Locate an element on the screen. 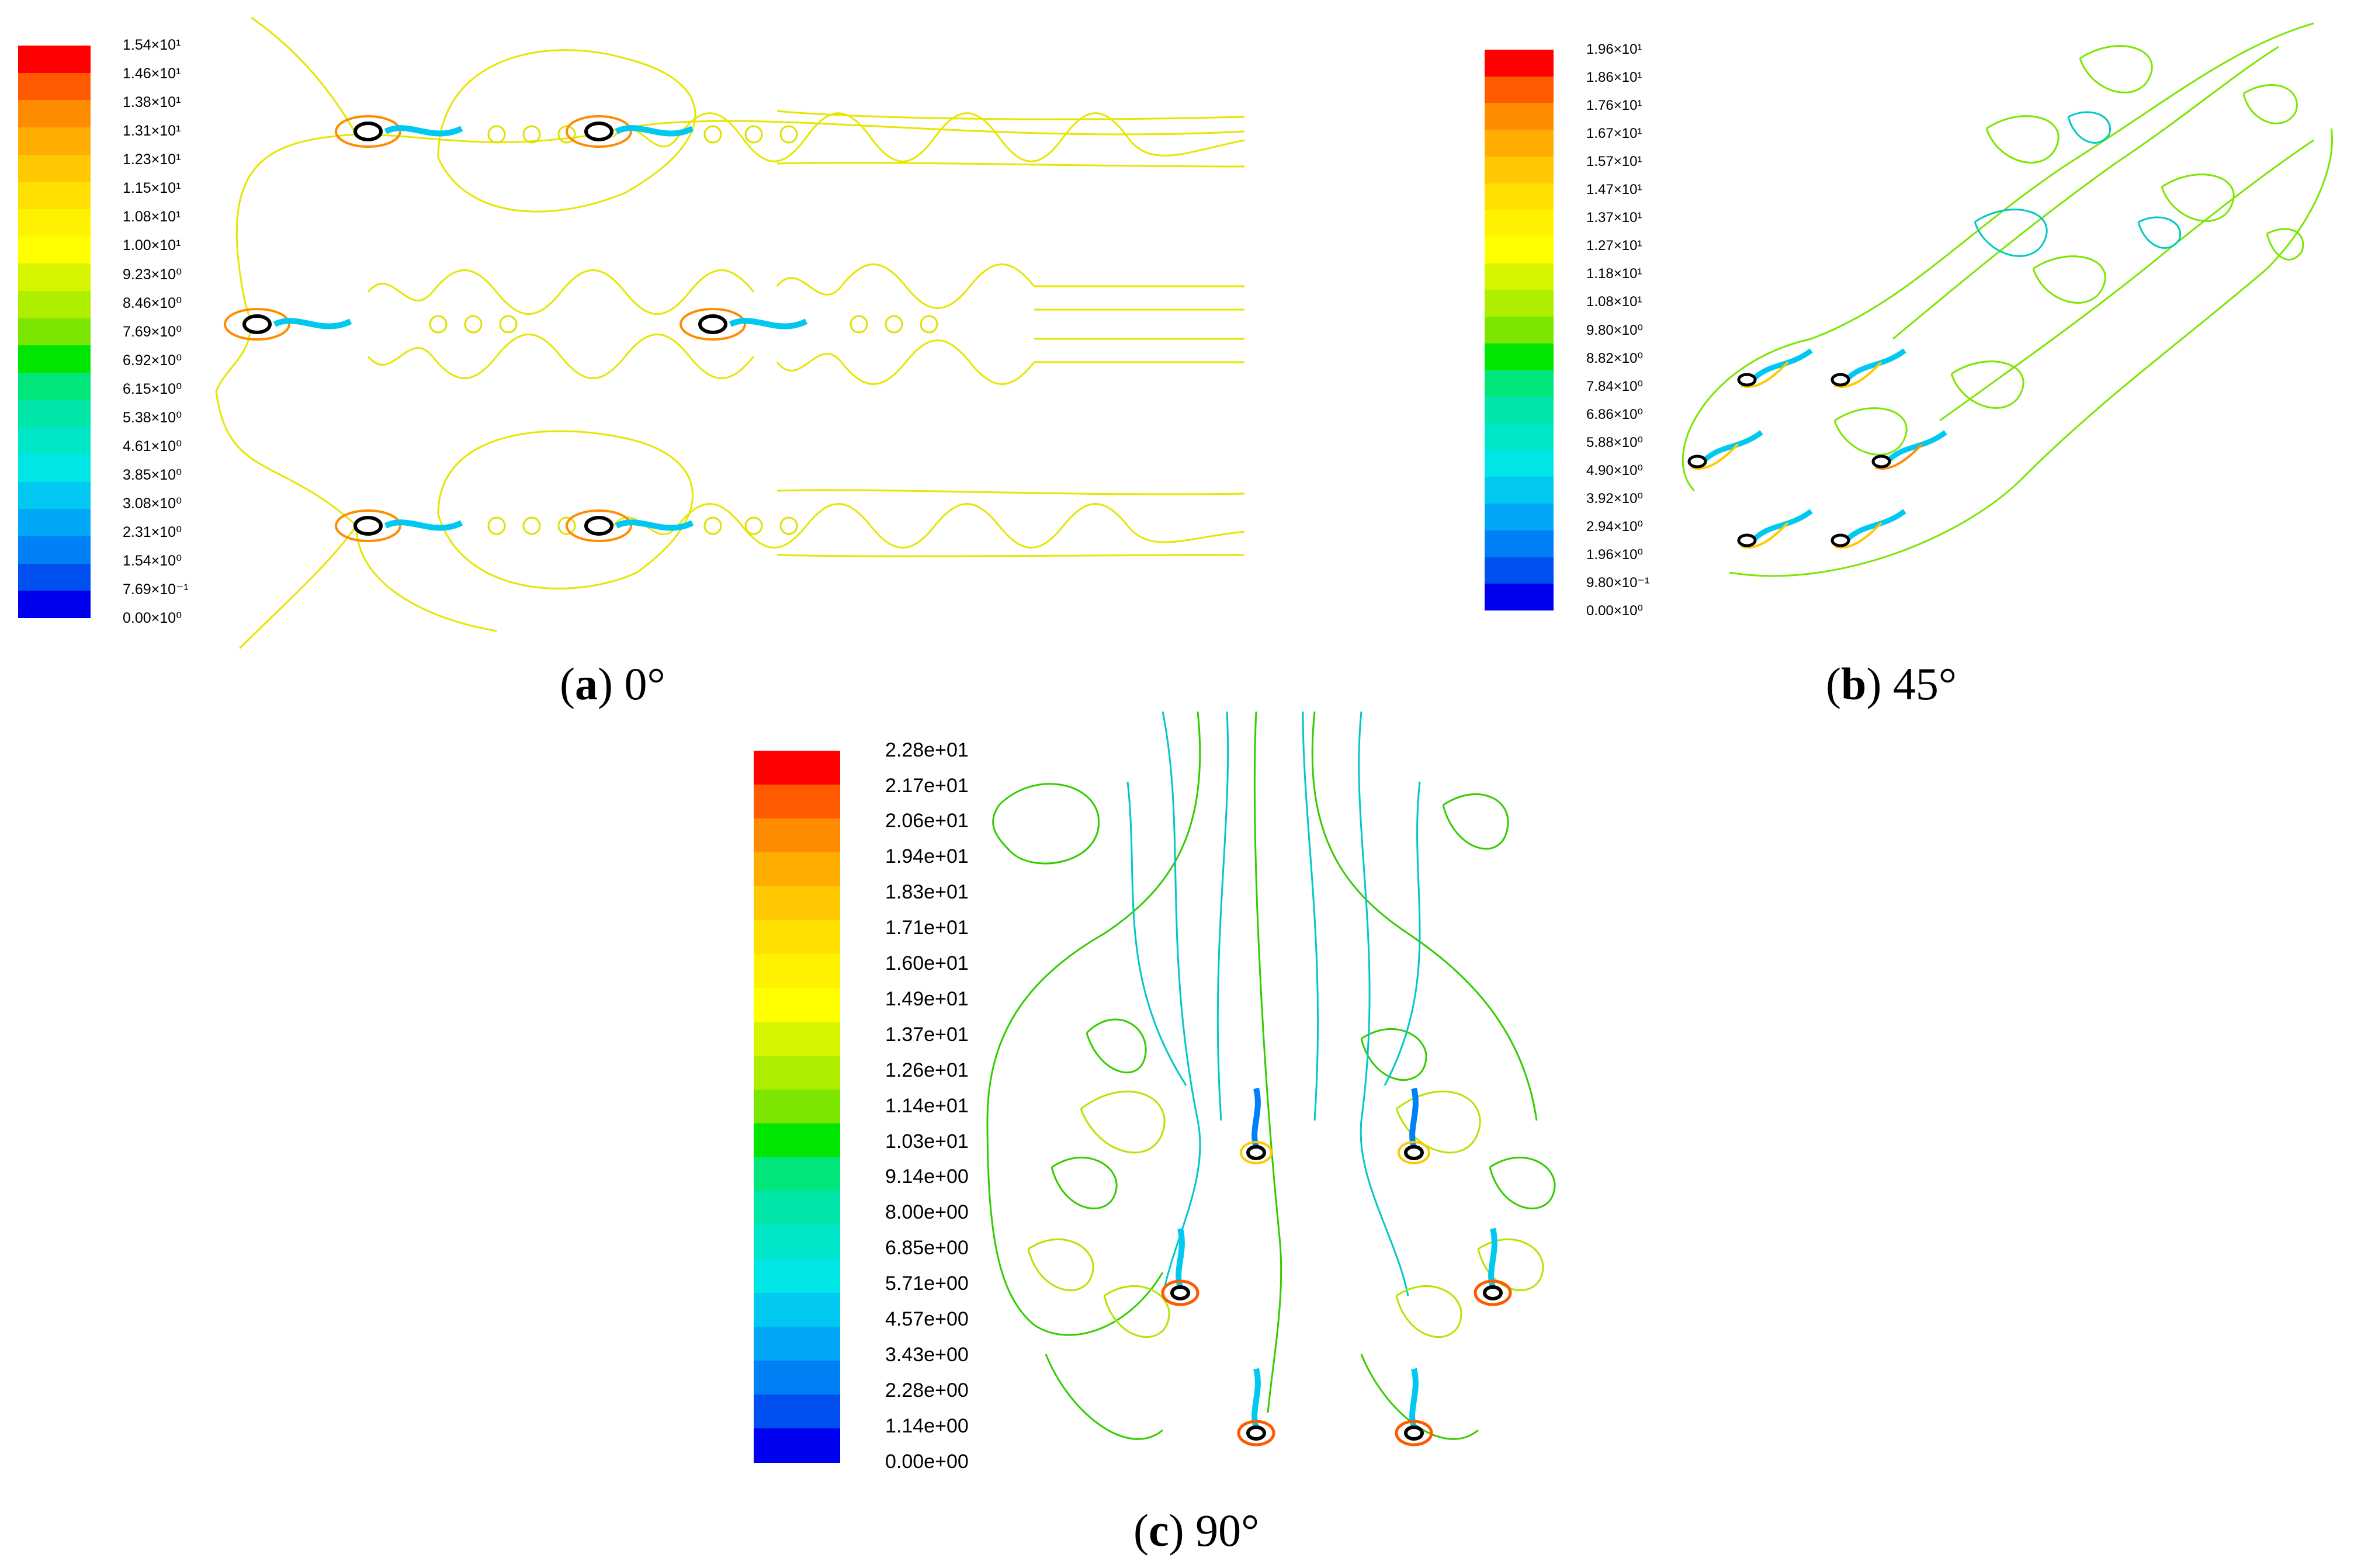 This screenshot has height=1568, width=2354. colorbar-tick-label: 1.71e+01 is located at coordinates (927, 928).